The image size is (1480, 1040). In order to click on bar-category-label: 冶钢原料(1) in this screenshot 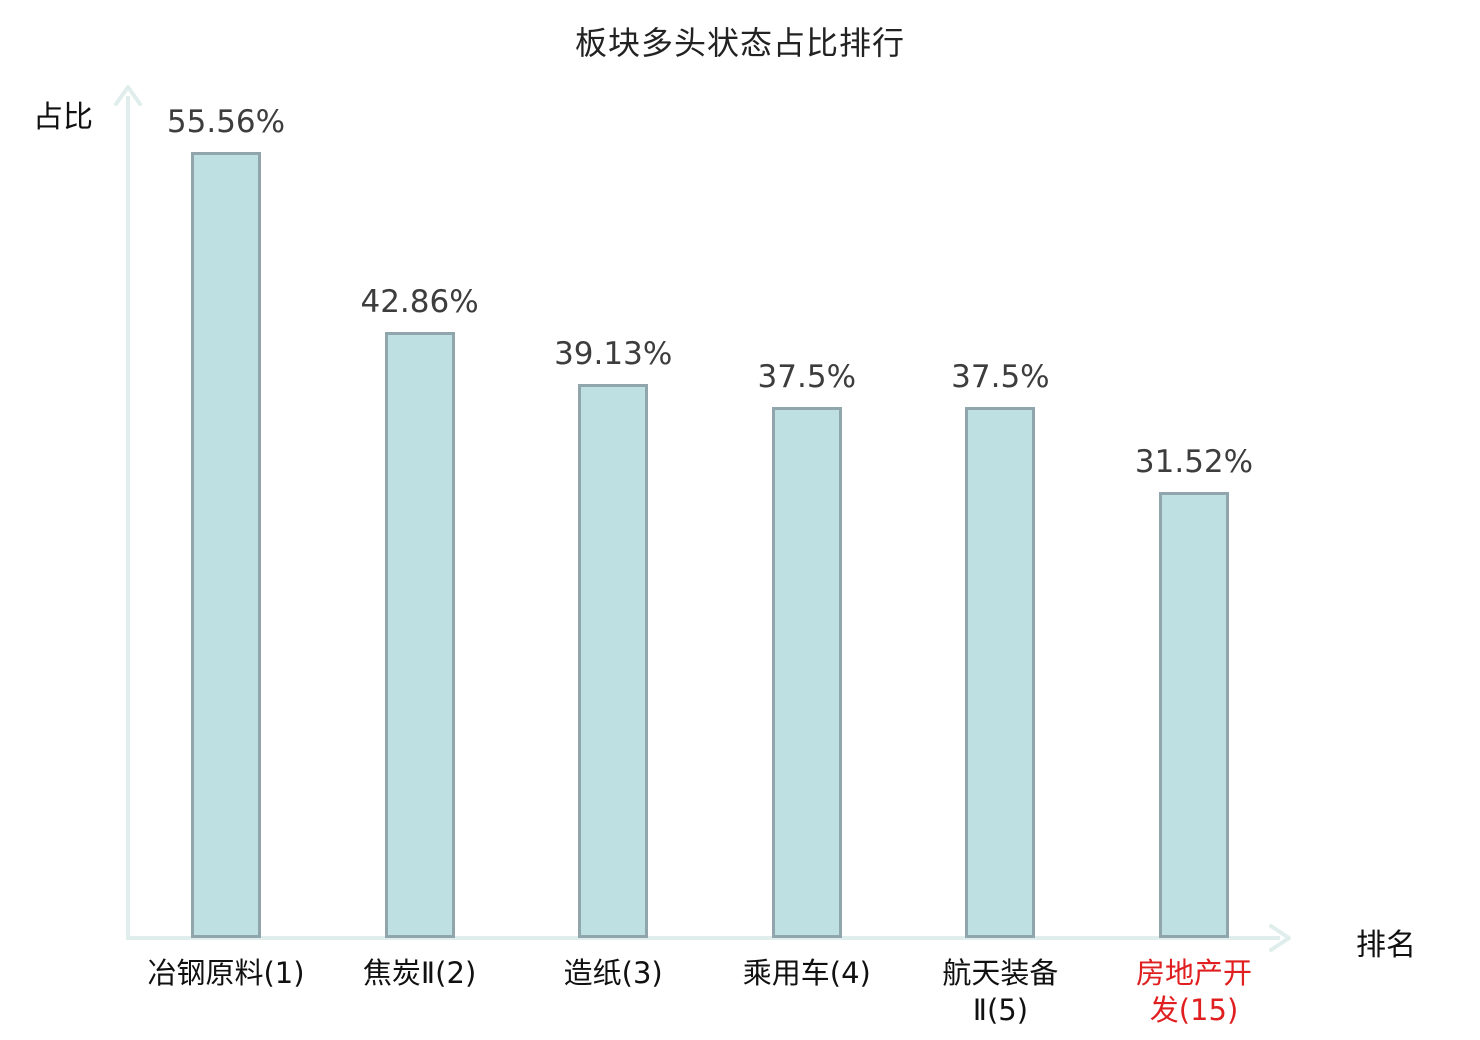, I will do `click(226, 973)`.